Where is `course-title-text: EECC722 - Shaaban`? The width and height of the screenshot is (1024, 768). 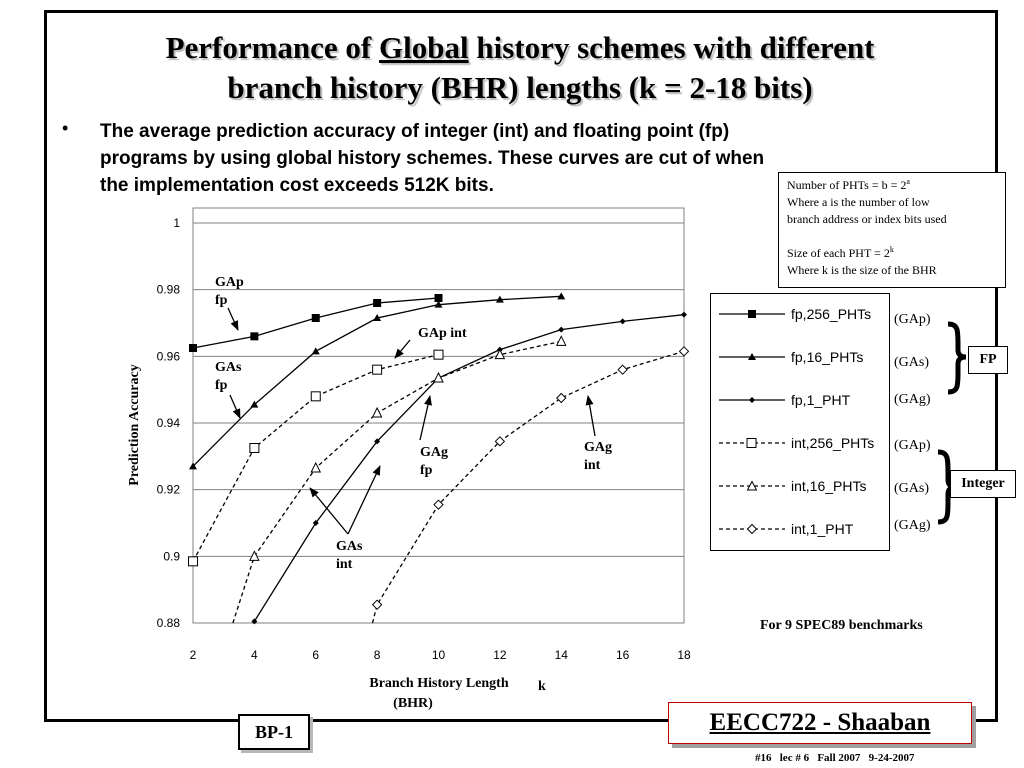
course-title-text: EECC722 - Shaaban is located at coordinates (820, 722).